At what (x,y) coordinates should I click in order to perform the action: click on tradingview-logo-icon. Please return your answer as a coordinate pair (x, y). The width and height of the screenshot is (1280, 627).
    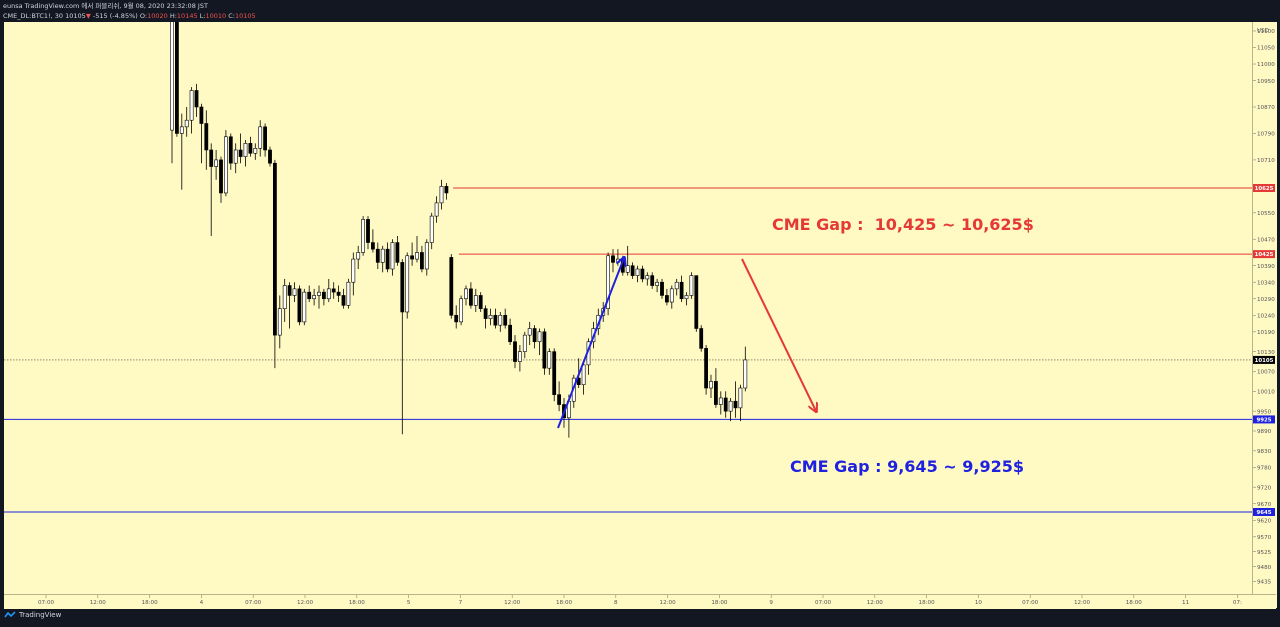
    Looking at the image, I should click on (10, 614).